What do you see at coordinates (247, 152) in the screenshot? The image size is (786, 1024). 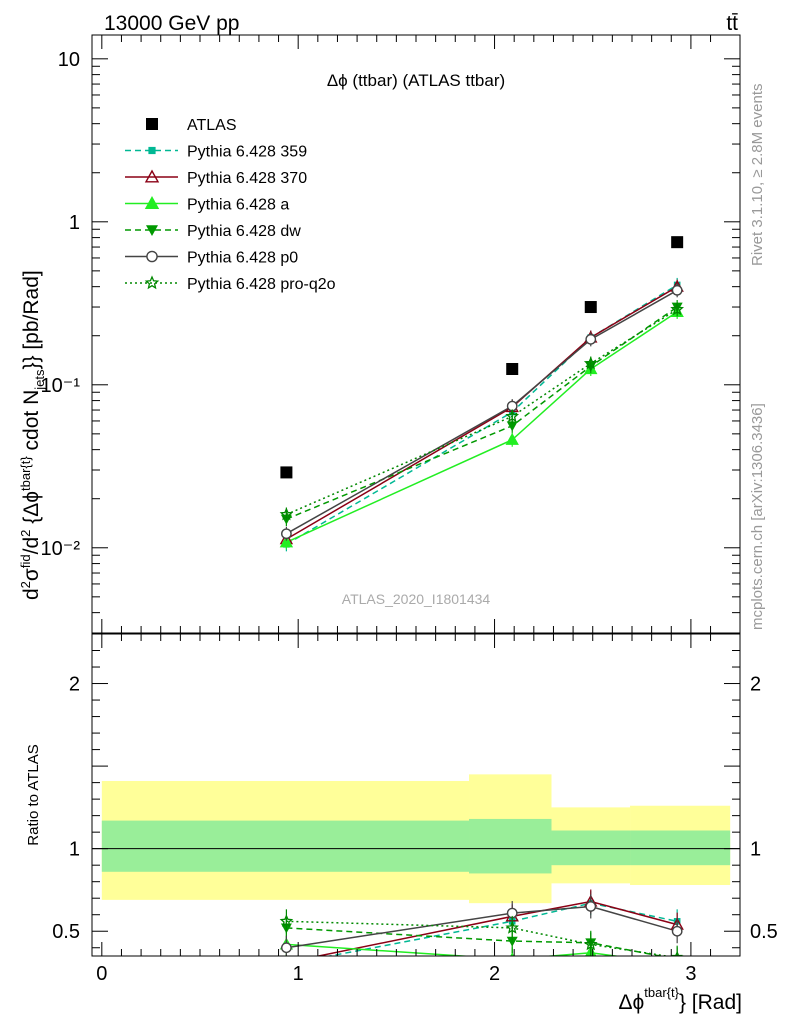 I see `legend-label-pythia-6-428-359: Pythia 6.428 359` at bounding box center [247, 152].